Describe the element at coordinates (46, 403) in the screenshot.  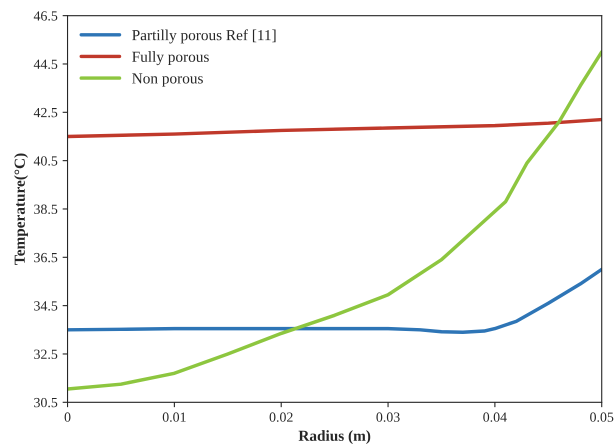
I see `y-tick-label: 30.5` at that location.